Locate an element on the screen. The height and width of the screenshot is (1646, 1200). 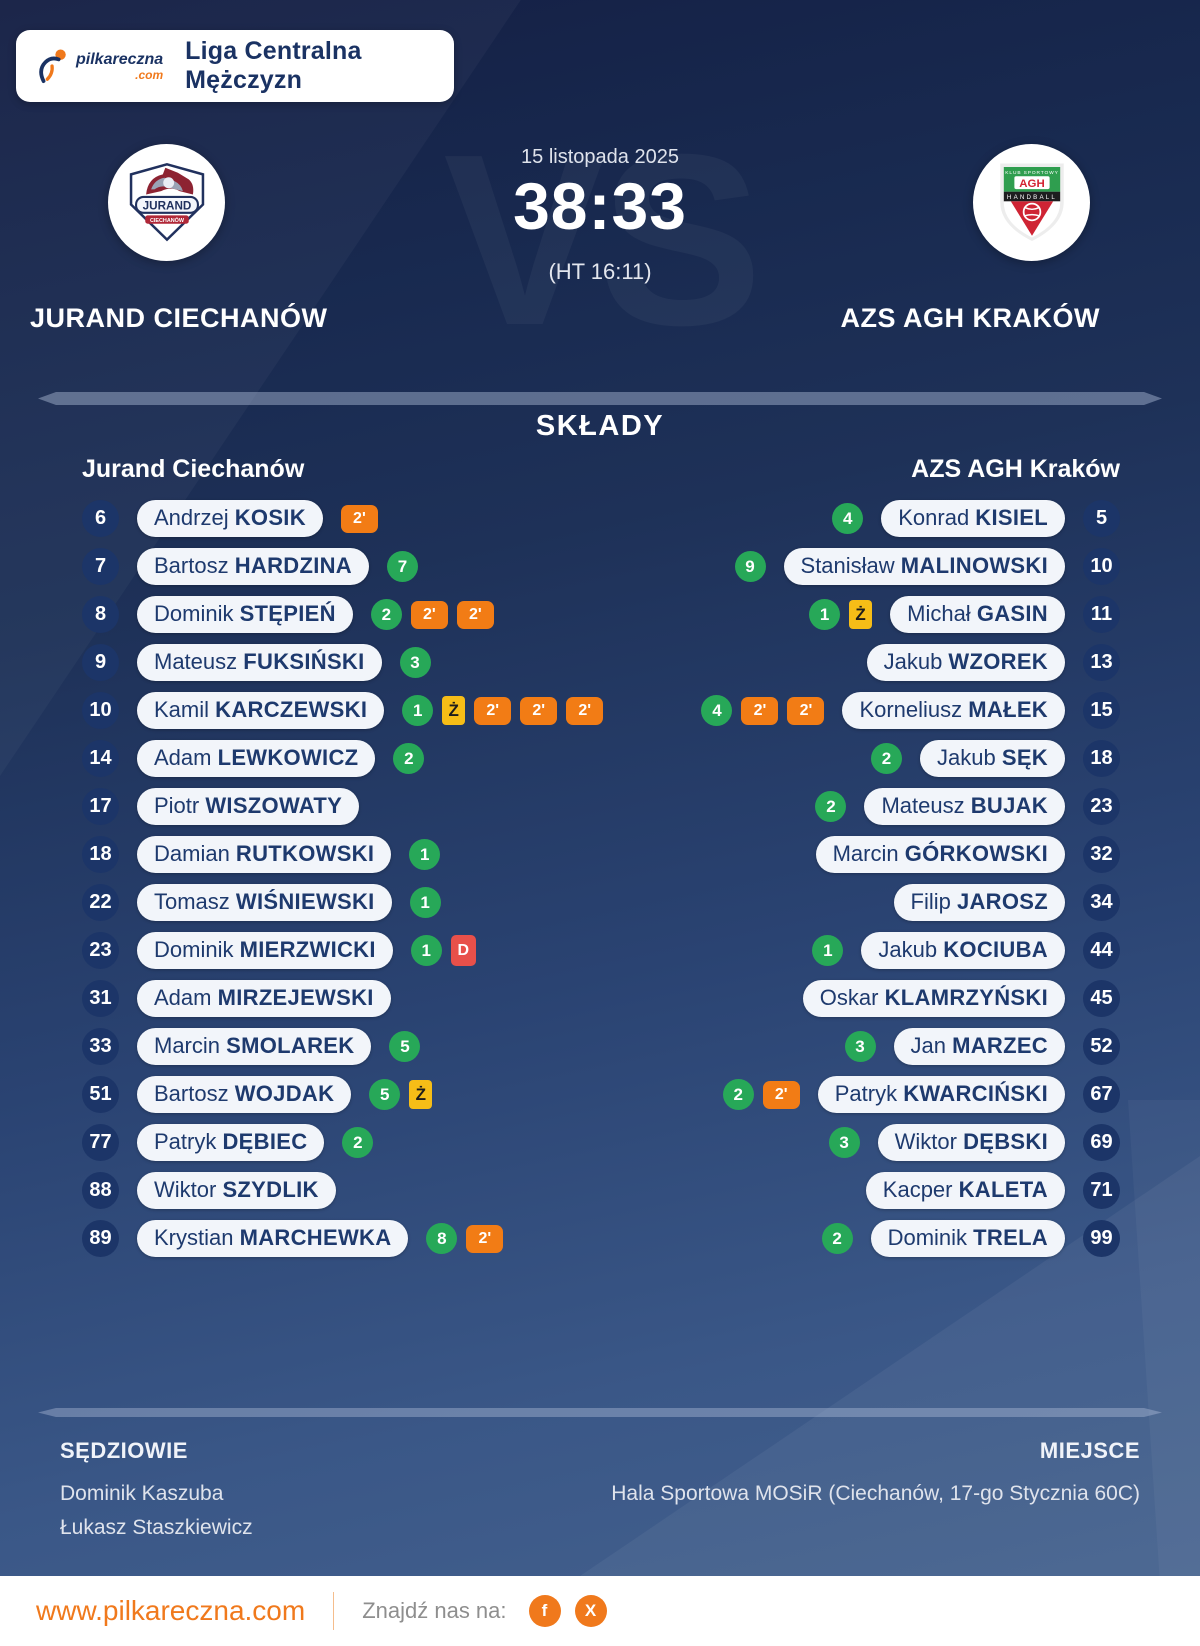
player-name-pill: Marcin SMOLAREK is located at coordinates (254, 1046).